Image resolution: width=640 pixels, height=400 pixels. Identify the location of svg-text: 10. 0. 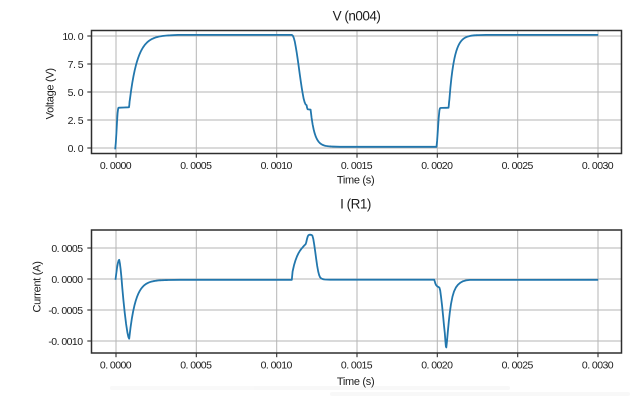
(72, 37).